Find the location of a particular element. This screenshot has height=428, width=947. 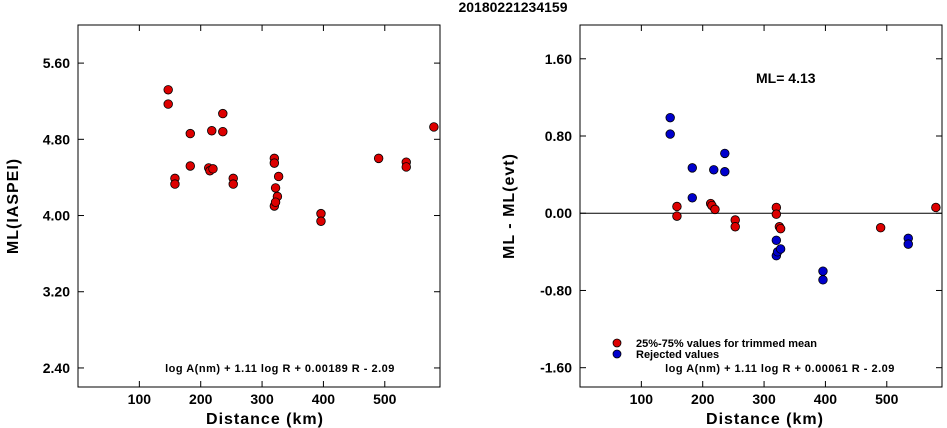

left-y-tick-label: 5.60 is located at coordinates (56, 63).